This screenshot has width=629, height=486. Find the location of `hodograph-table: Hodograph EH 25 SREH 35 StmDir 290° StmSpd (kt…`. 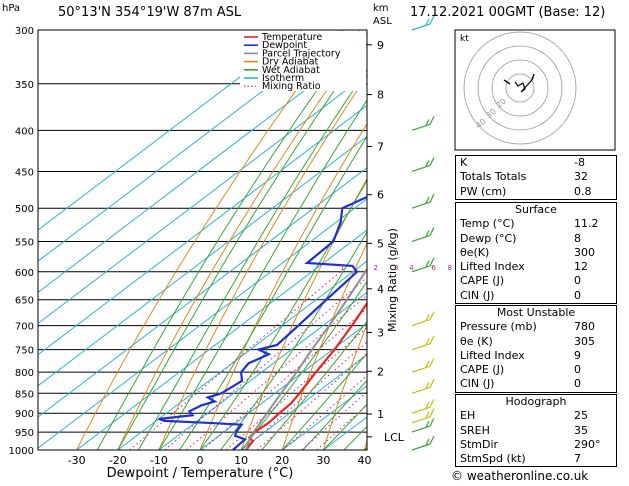

hodograph-table: Hodograph EH 25 SREH 35 StmDir 290° StmSpd (kt… is located at coordinates (536, 431).